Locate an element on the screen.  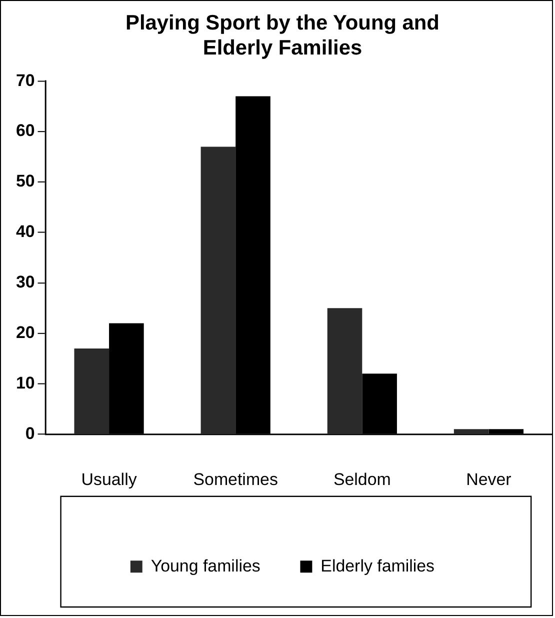
x-tick-label: Never is located at coordinates (489, 479).